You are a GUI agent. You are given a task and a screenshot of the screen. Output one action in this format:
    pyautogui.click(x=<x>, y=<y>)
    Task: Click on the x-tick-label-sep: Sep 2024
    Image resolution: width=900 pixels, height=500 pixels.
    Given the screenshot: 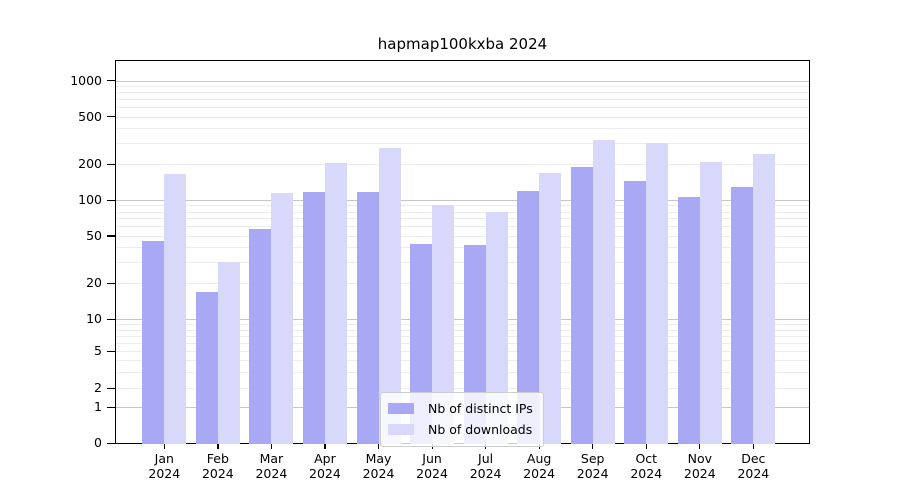 What is the action you would take?
    pyautogui.click(x=593, y=466)
    